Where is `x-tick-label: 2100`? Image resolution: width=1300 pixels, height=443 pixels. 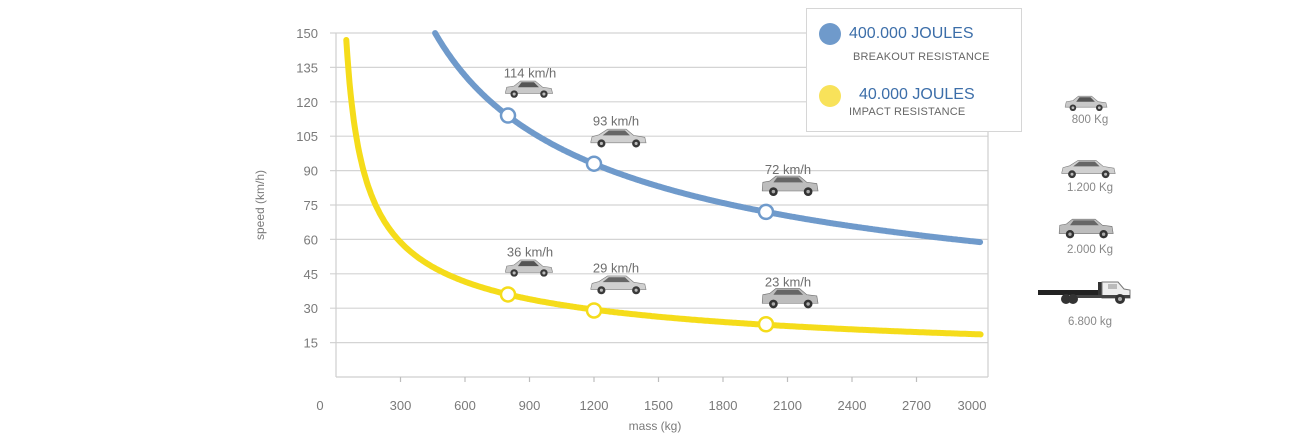 x-tick-label: 2100 is located at coordinates (787, 405).